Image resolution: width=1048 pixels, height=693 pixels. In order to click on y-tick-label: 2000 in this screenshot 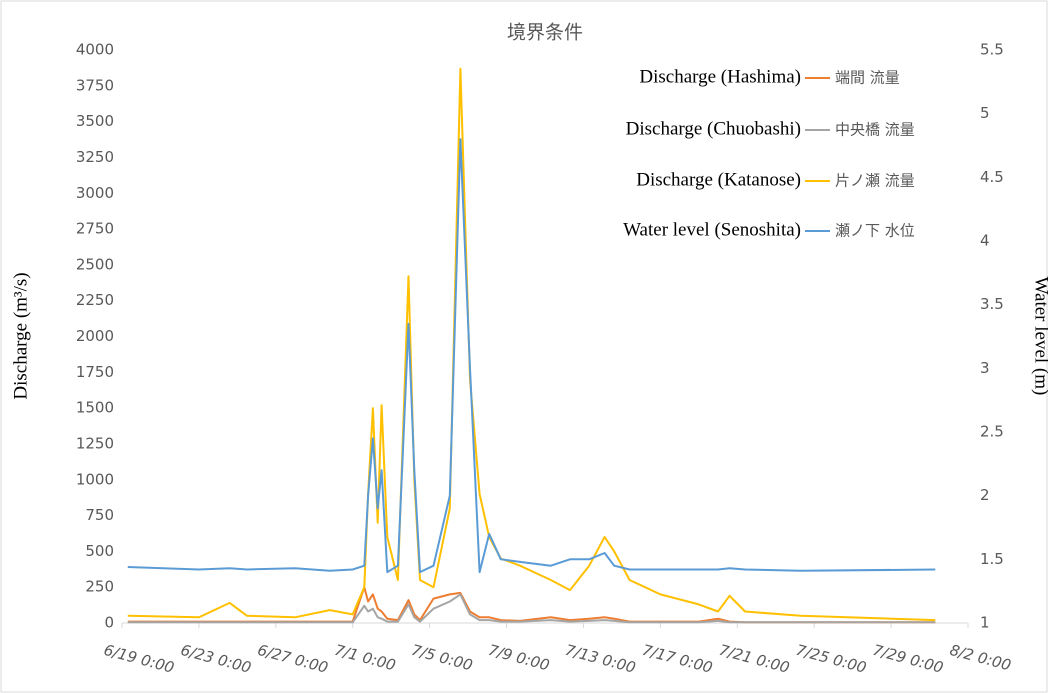, I will do `click(95, 336)`.